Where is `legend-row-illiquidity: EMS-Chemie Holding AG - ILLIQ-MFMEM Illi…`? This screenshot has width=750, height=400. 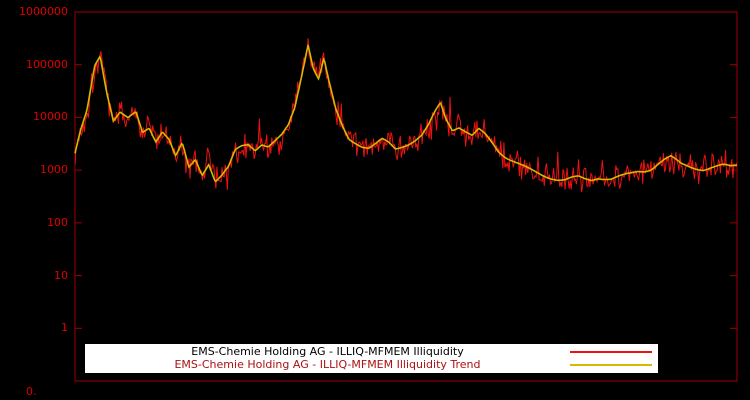
legend-row-illiquidity: EMS-Chemie Holding AG - ILLIQ-MFMEM Illi… is located at coordinates (371, 351).